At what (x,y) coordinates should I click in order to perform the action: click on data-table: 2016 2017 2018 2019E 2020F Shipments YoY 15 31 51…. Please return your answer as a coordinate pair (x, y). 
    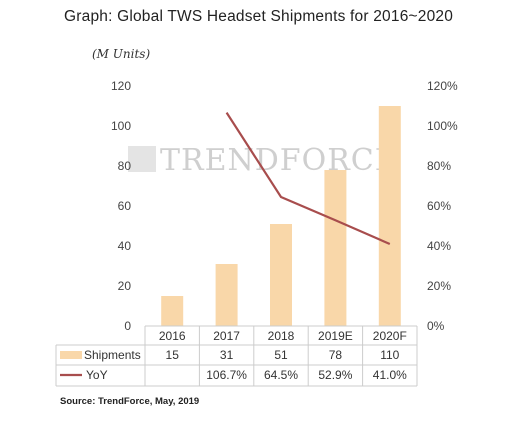
    Looking at the image, I should click on (236, 356).